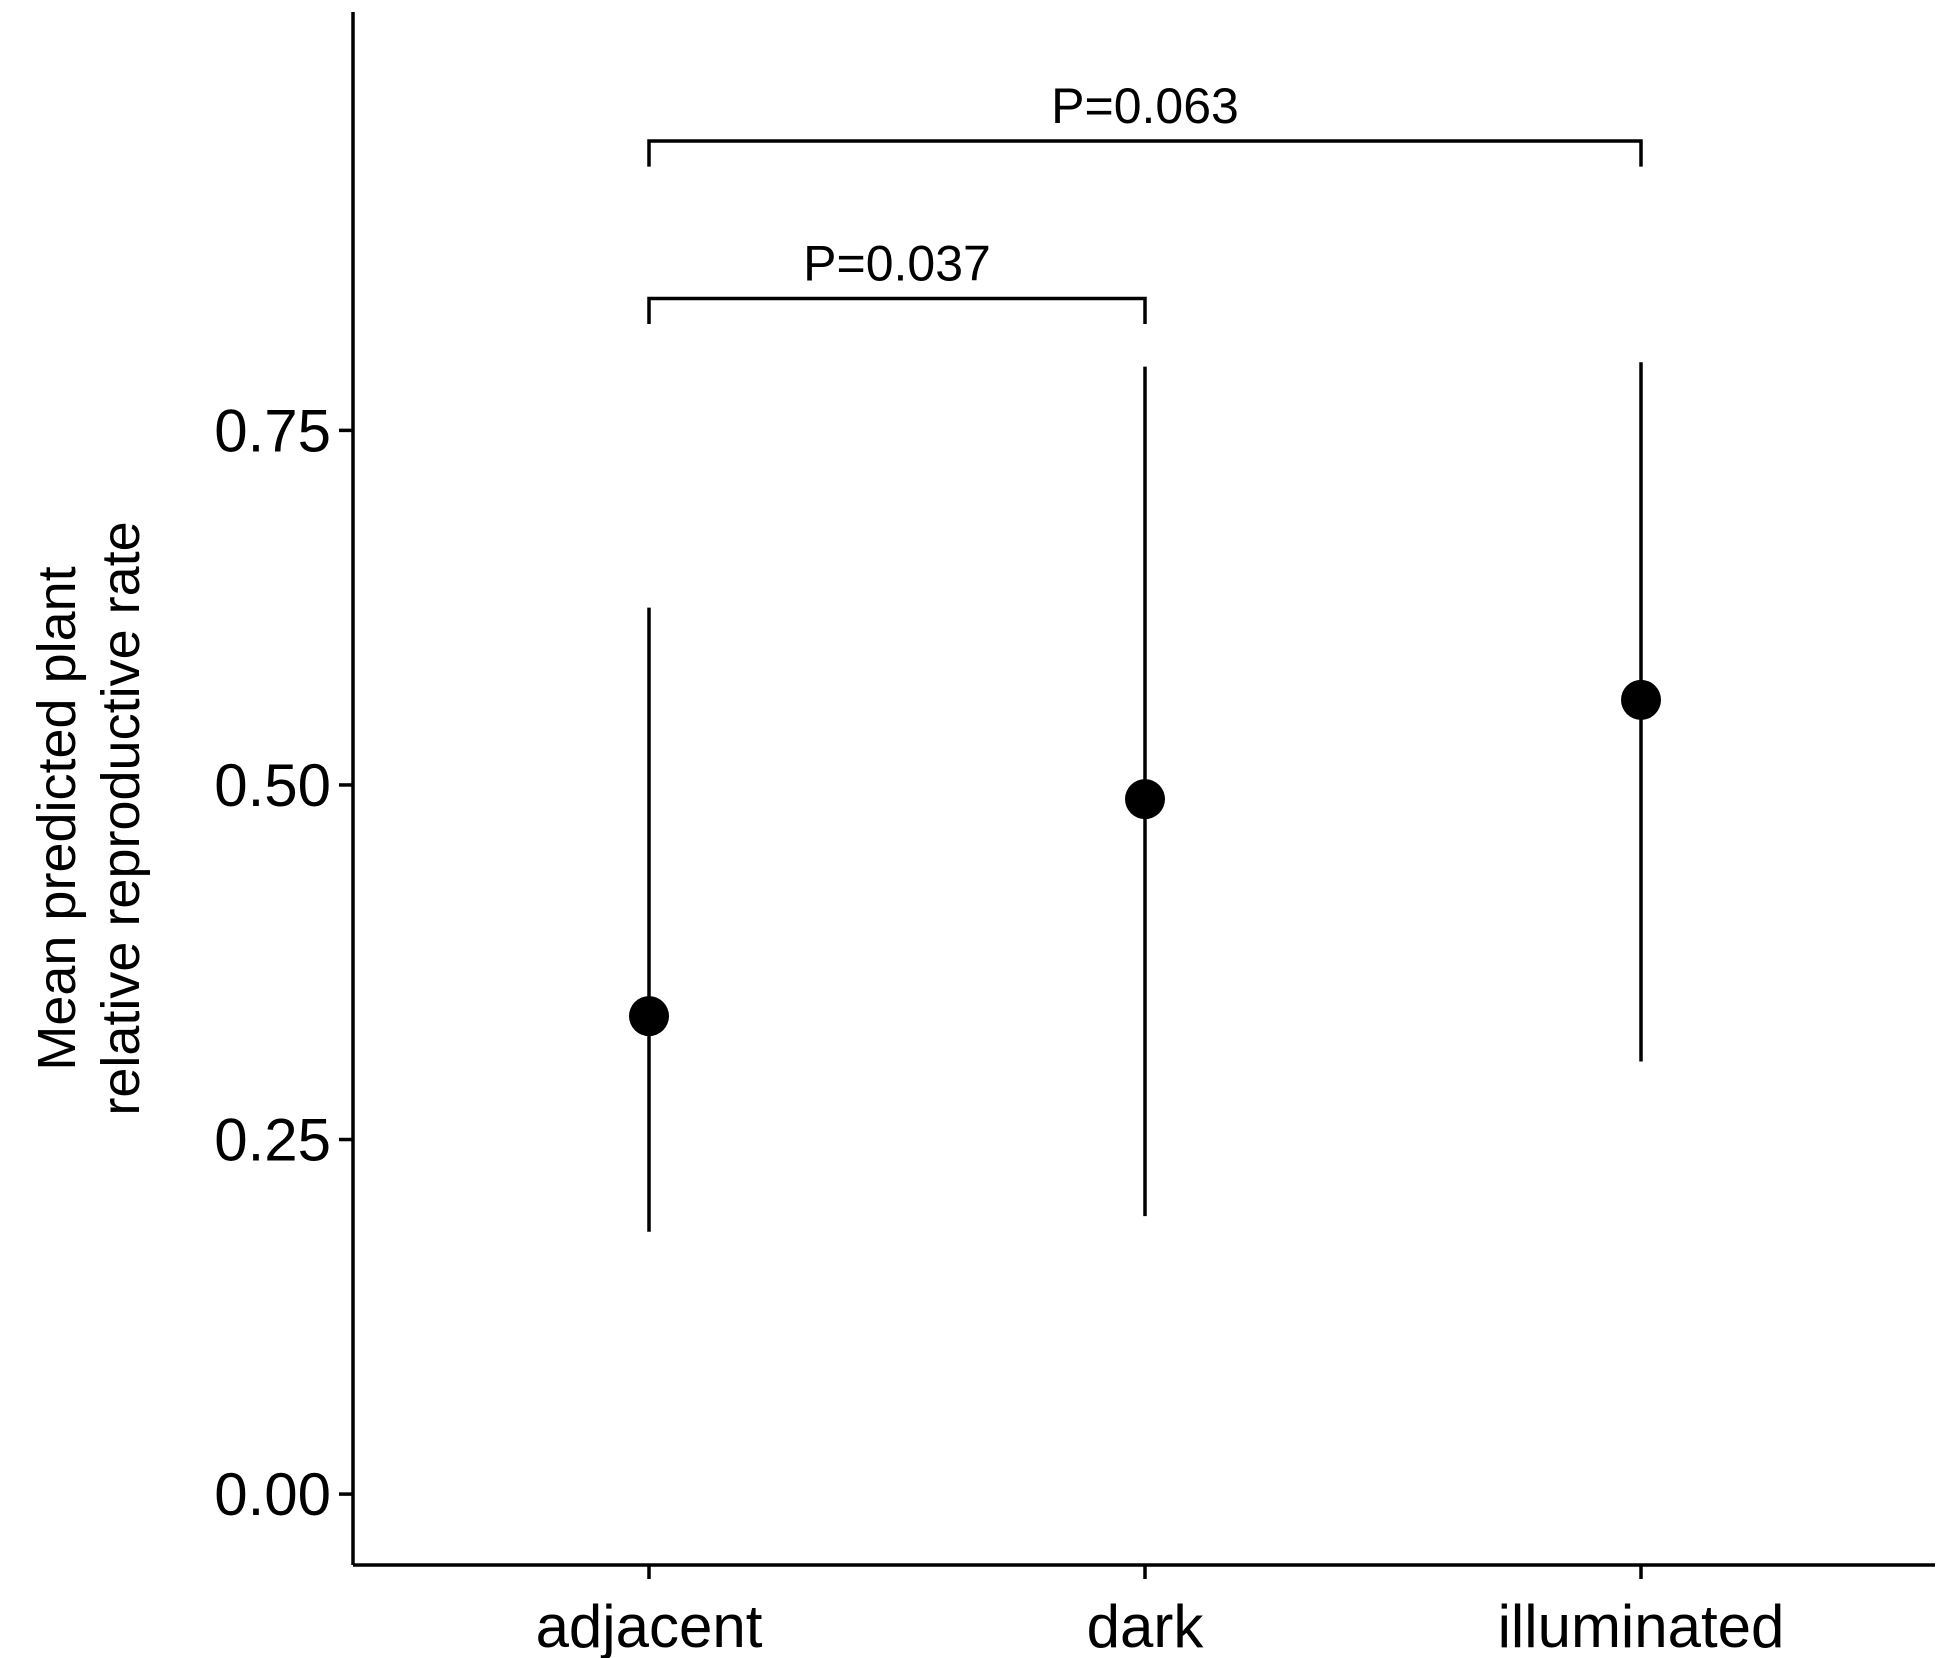 This screenshot has height=1658, width=1947. Describe the element at coordinates (272, 430) in the screenshot. I see `y-tick-label: 0.75` at that location.